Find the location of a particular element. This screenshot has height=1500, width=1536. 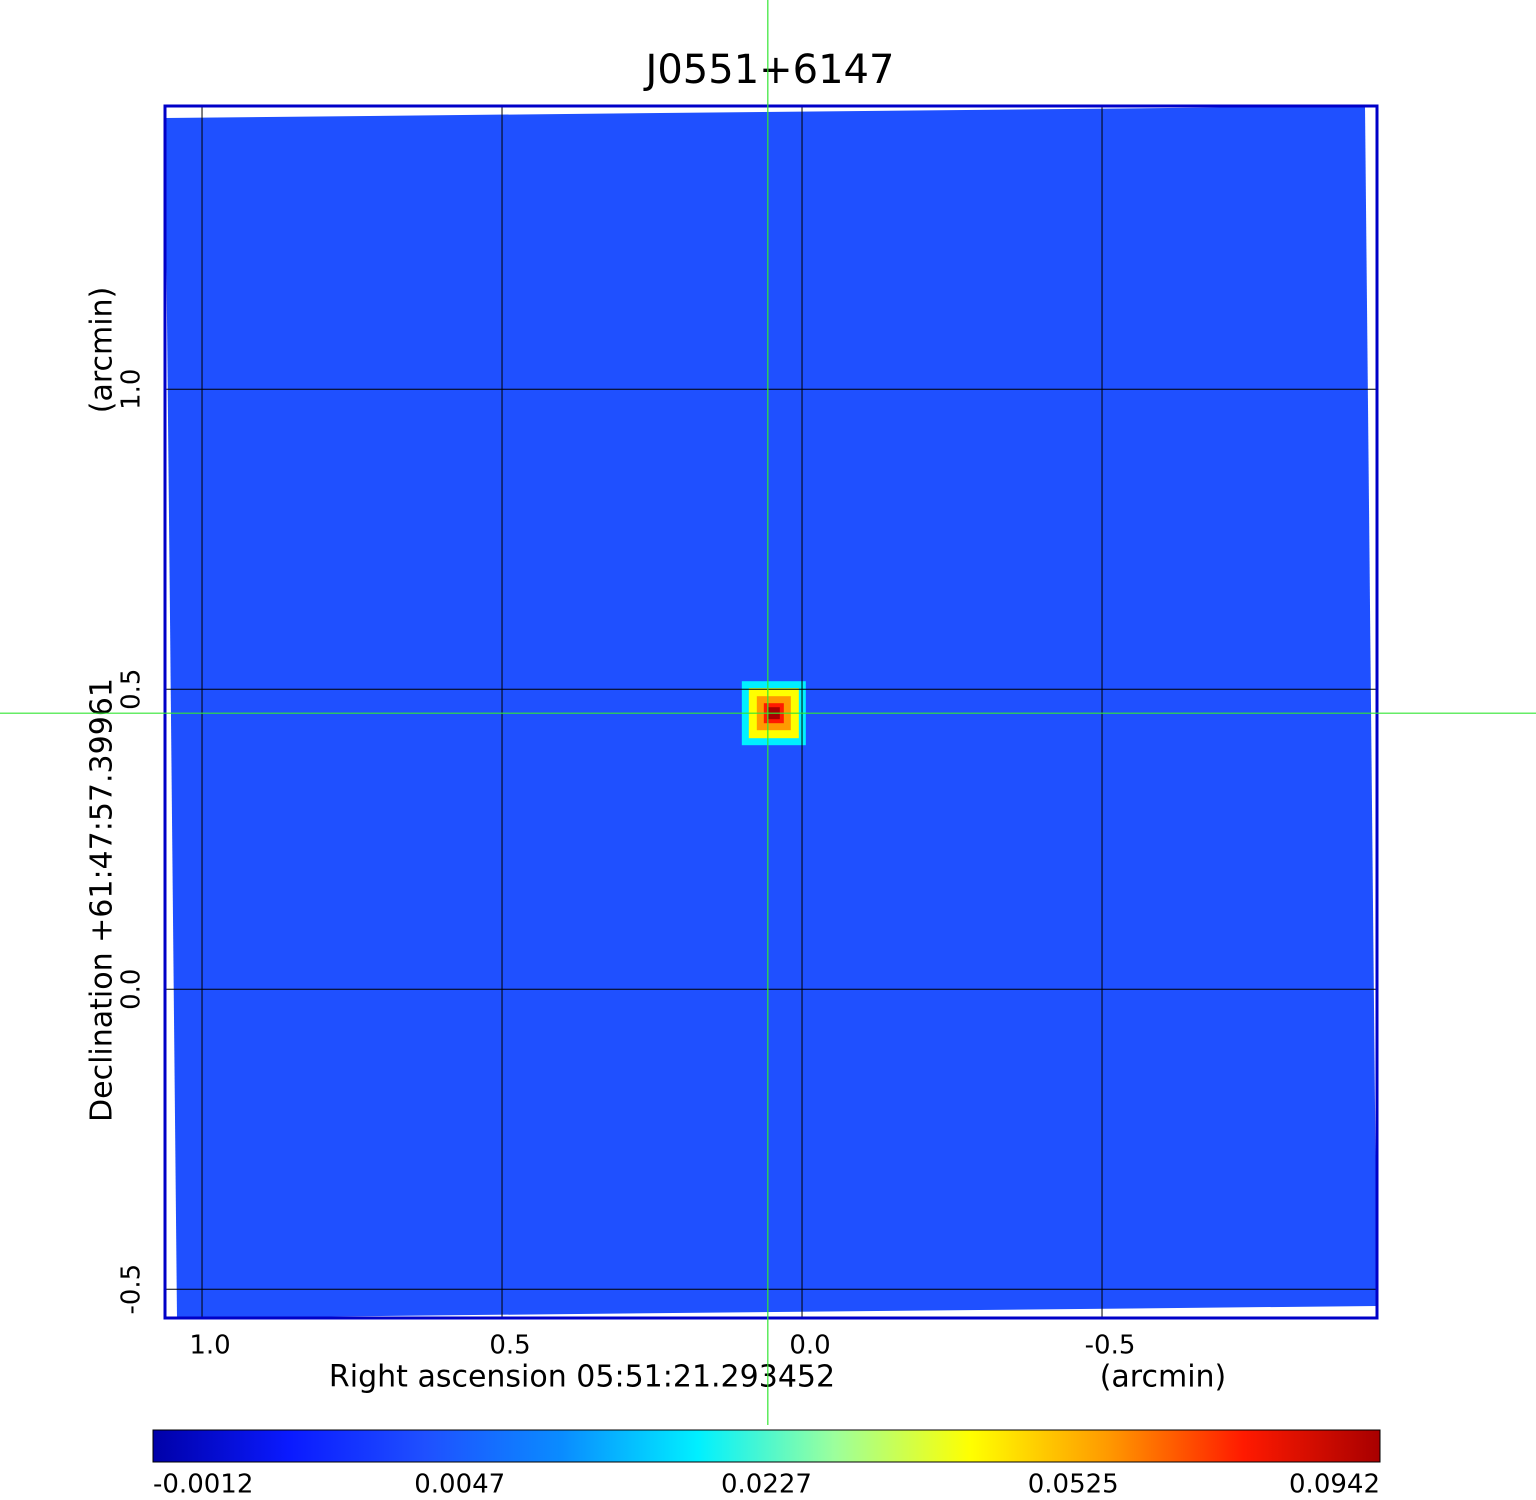

chart-title: J0551+6147 is located at coordinates (769, 70).